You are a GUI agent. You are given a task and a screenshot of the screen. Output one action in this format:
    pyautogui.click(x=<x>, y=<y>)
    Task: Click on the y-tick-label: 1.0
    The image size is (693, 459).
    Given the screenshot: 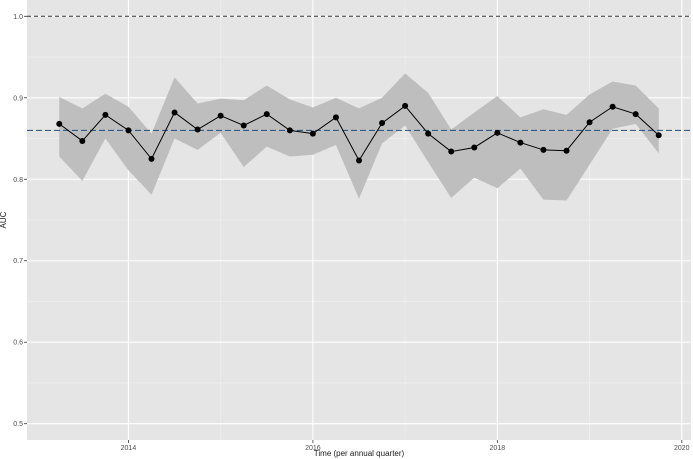 What is the action you would take?
    pyautogui.click(x=18, y=17)
    